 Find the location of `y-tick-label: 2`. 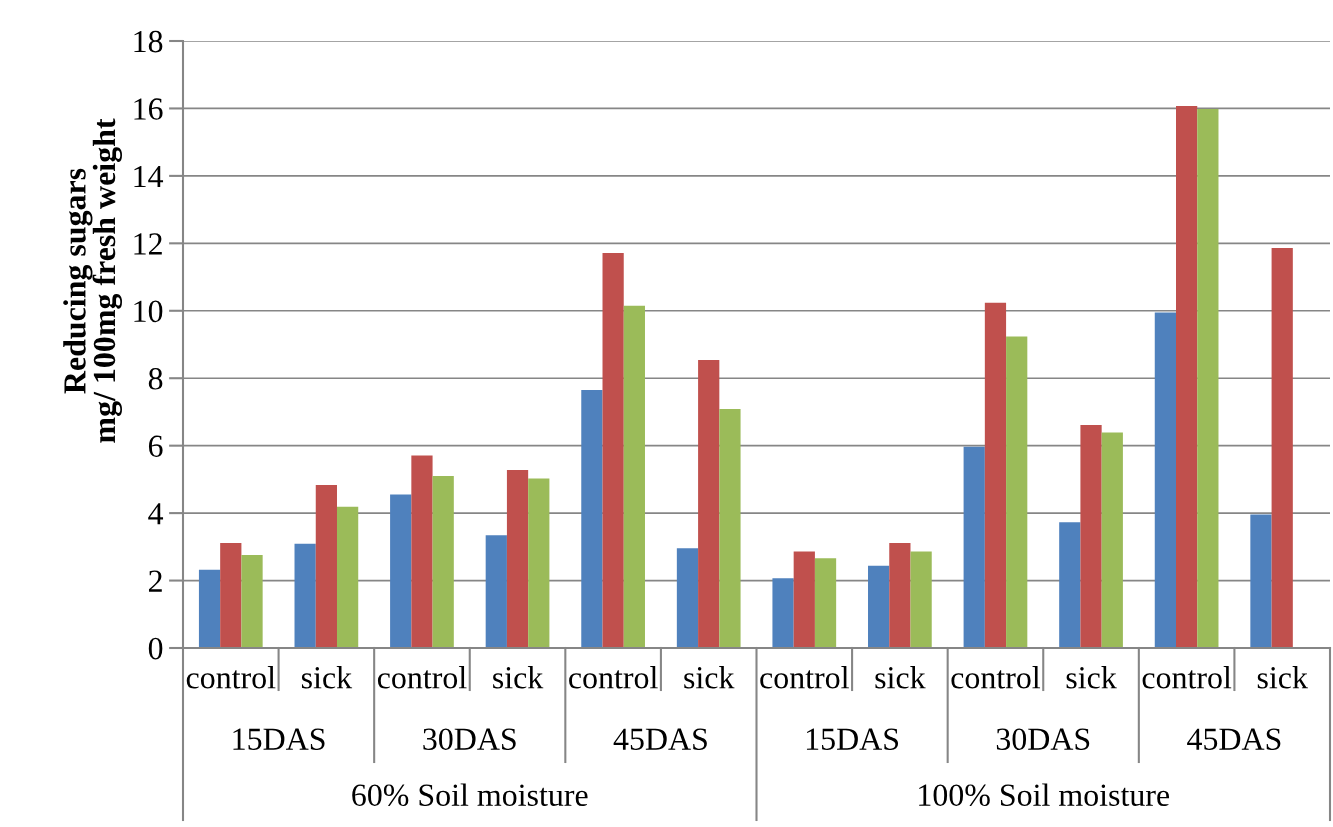

y-tick-label: 2 is located at coordinates (155, 581).